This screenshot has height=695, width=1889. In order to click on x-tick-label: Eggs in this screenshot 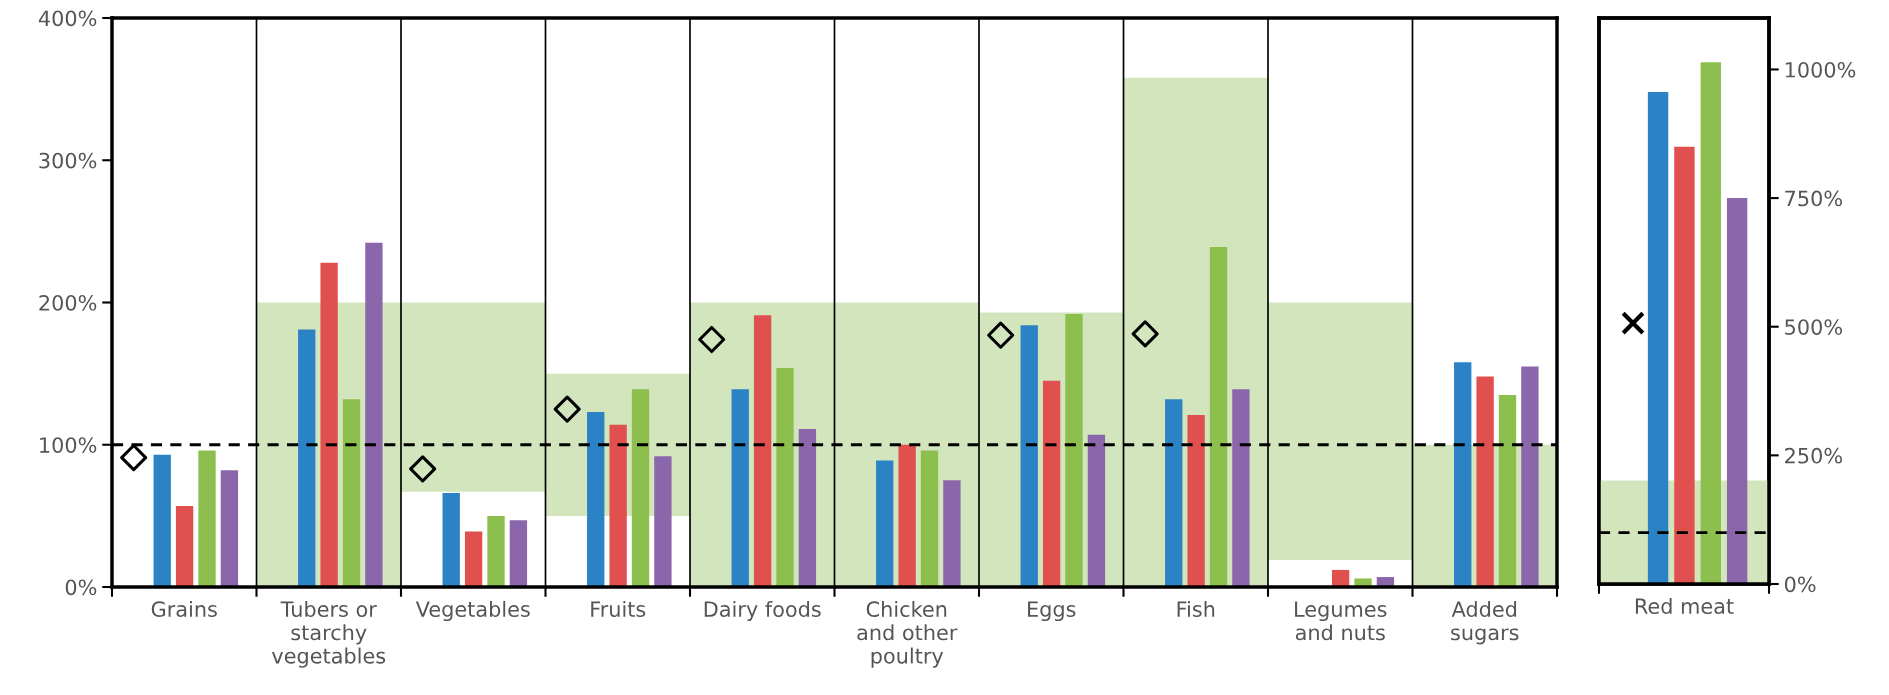, I will do `click(1052, 611)`.